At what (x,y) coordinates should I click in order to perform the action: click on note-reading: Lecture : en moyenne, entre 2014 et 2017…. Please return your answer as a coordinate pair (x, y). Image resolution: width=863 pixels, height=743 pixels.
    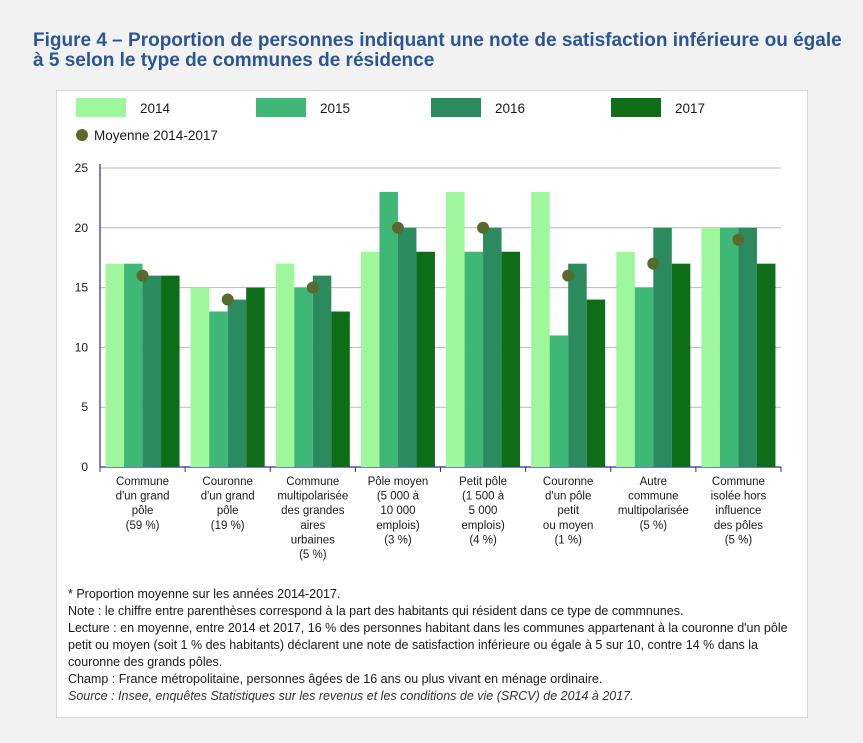
    Looking at the image, I should click on (428, 645).